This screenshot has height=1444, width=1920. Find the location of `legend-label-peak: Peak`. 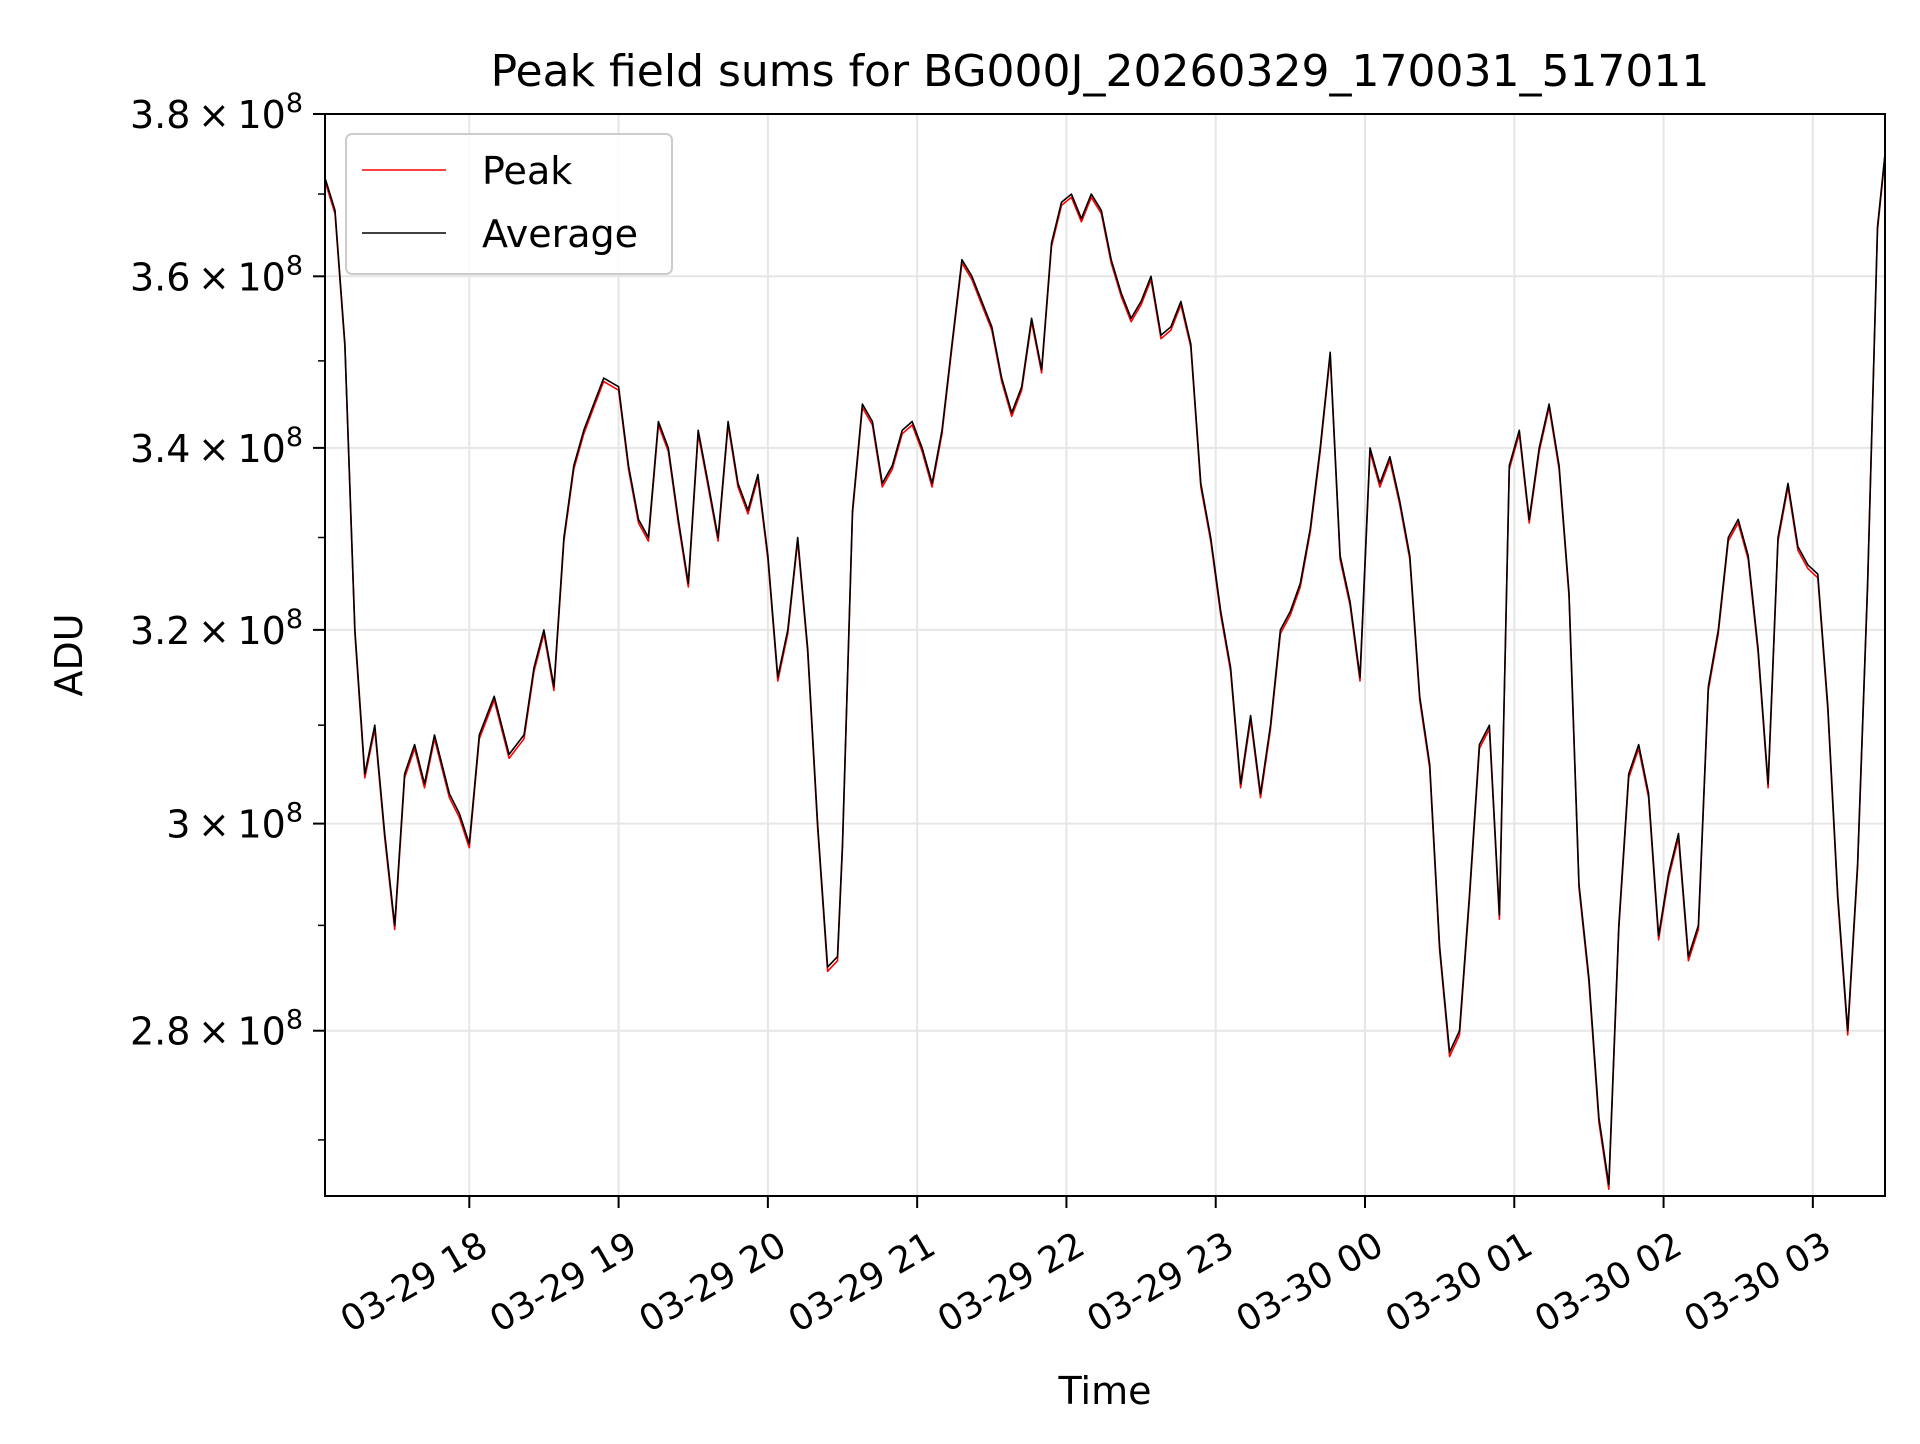

legend-label-peak: Peak is located at coordinates (527, 171).